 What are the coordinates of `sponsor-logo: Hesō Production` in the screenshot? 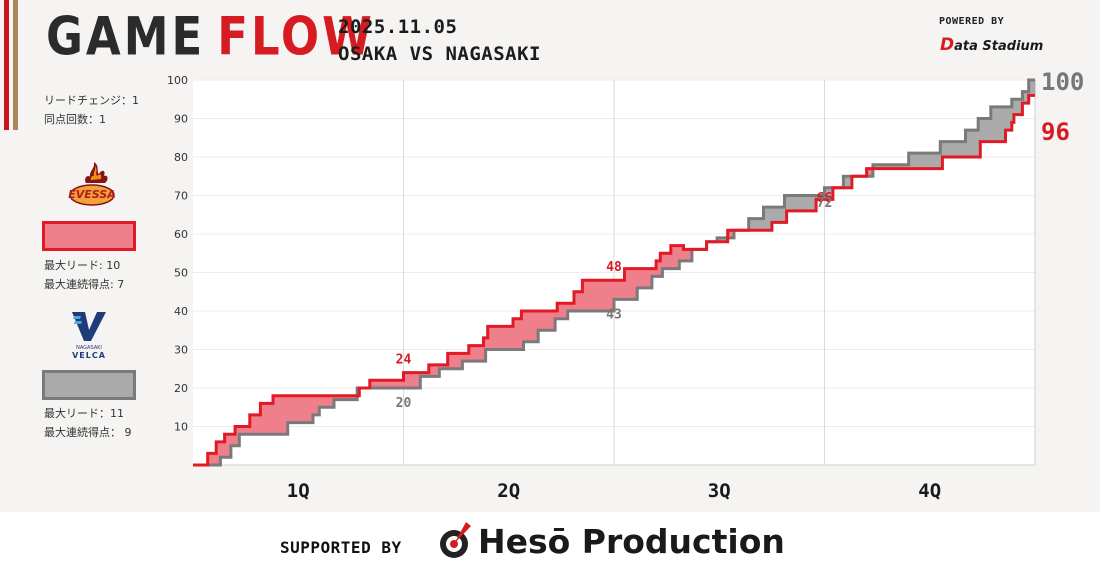 It's located at (610, 541).